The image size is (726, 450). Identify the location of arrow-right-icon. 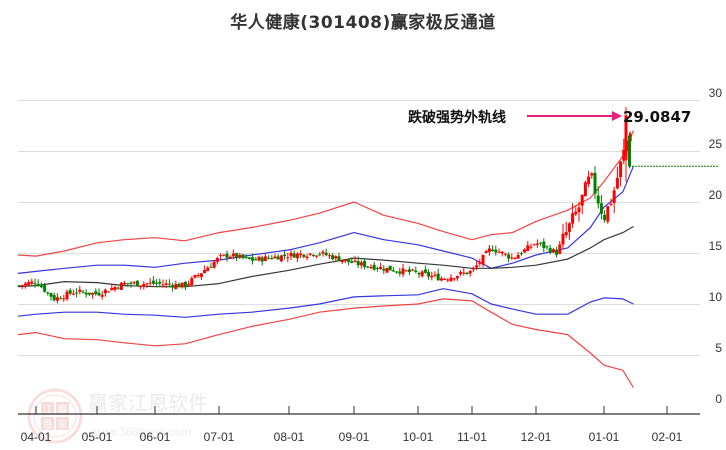
(617, 116).